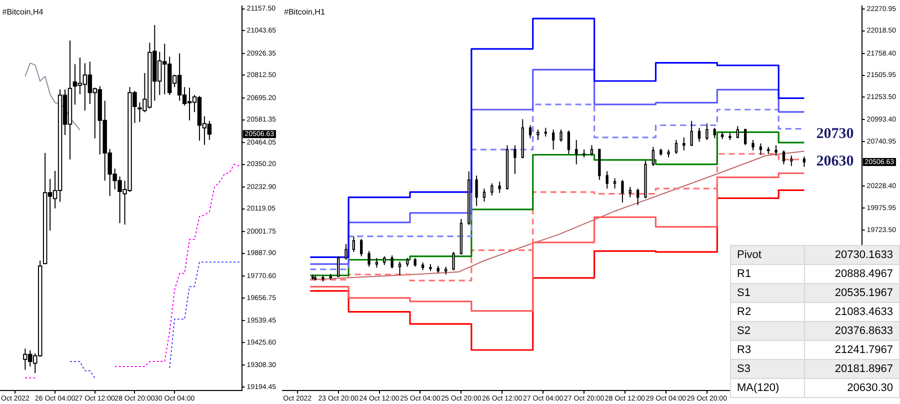  What do you see at coordinates (305, 11) in the screenshot?
I see `chart-title: #Bitcoin,H1` at bounding box center [305, 11].